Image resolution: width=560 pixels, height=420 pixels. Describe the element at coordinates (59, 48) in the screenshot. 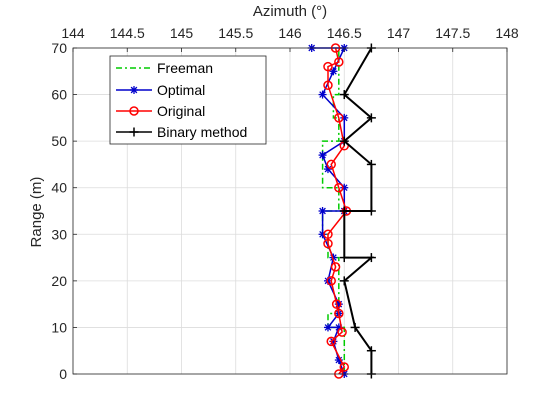

I see `y-tick-label: 70` at that location.